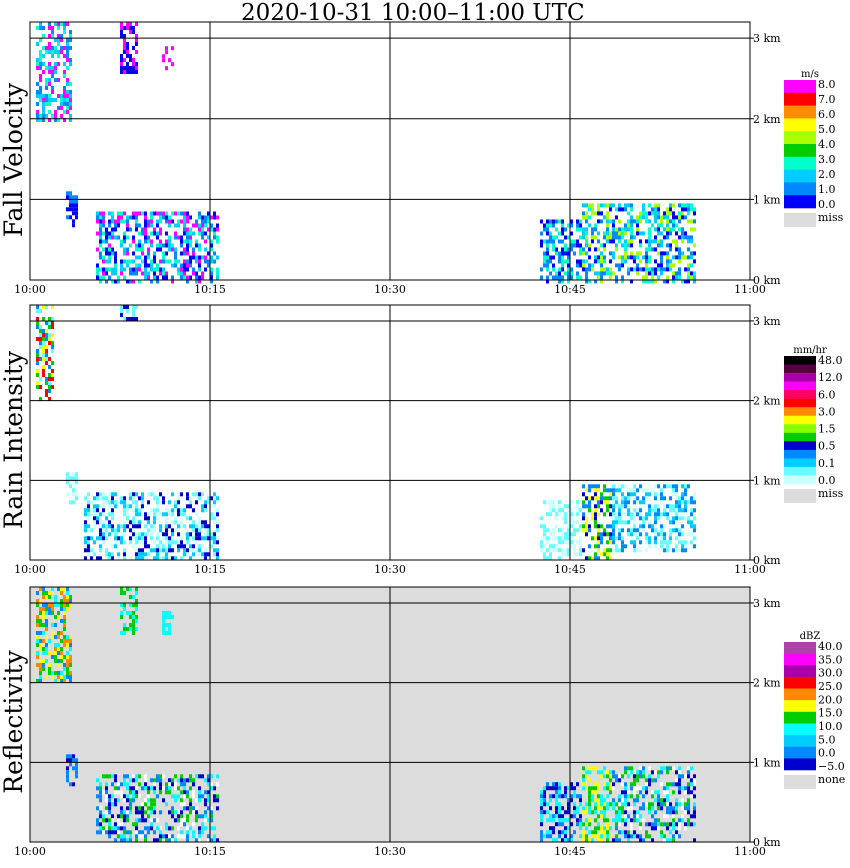 The width and height of the screenshot is (850, 868). I want to click on legend-swatch, so click(800, 454).